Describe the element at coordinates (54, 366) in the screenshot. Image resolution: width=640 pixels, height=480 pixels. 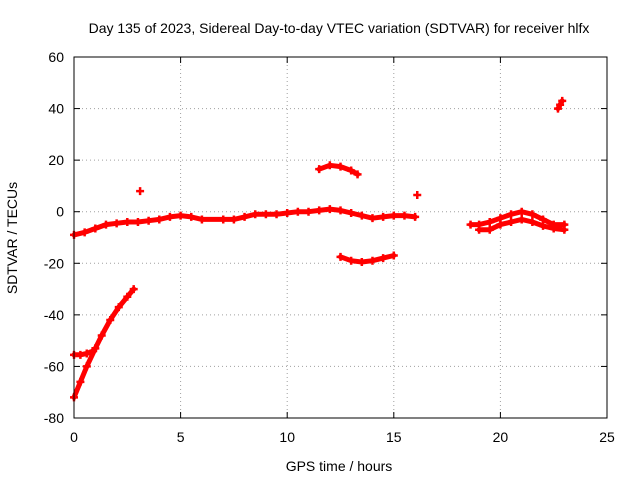
I see `y-tick-label: -60` at that location.